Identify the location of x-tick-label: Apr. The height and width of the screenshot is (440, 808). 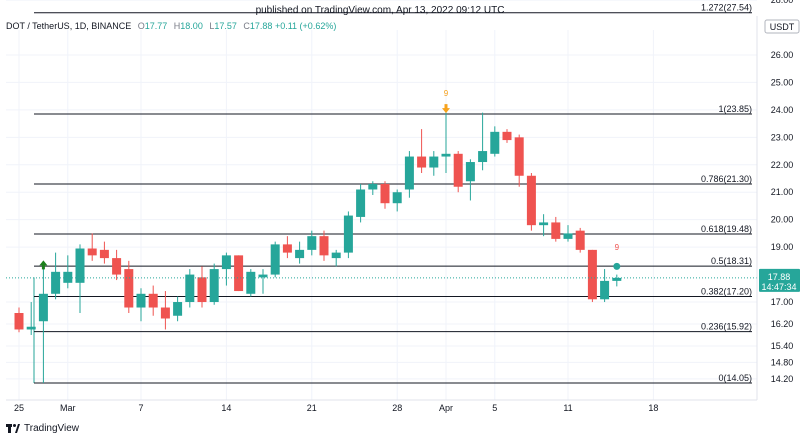
(446, 408).